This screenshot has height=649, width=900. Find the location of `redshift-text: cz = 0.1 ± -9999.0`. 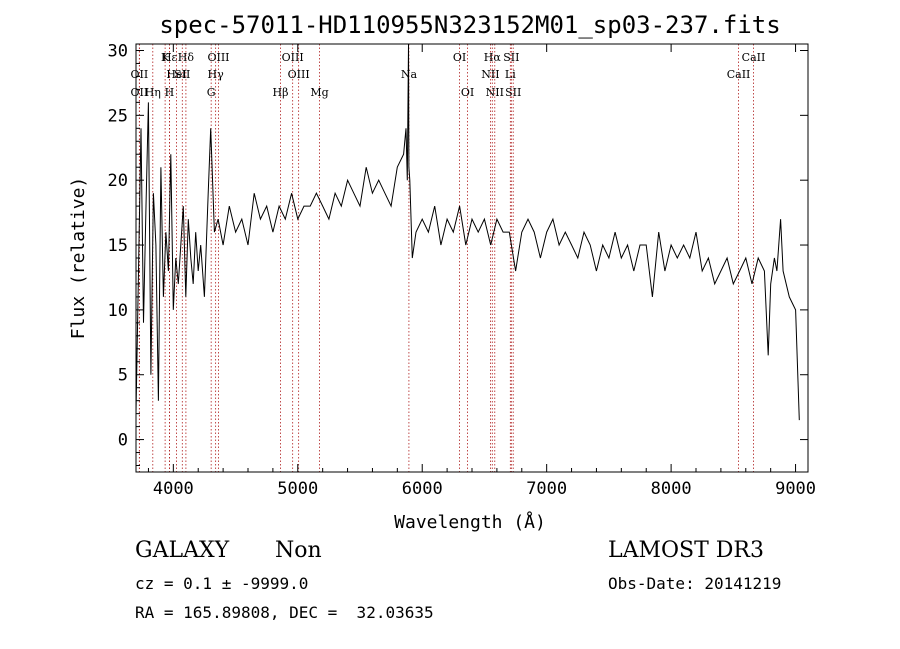

redshift-text: cz = 0.1 ± -9999.0 is located at coordinates (222, 583).